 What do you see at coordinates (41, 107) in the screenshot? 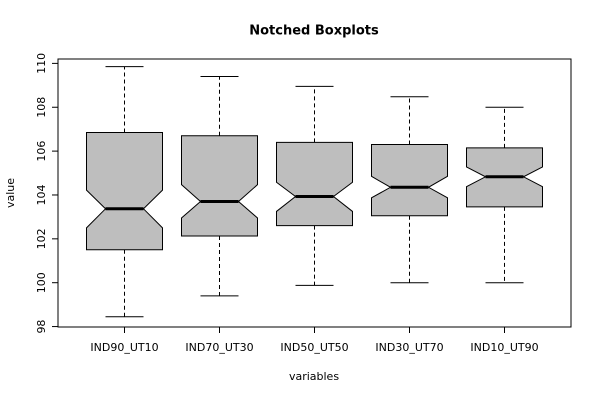
I see `y-tick-label: 108` at bounding box center [41, 107].